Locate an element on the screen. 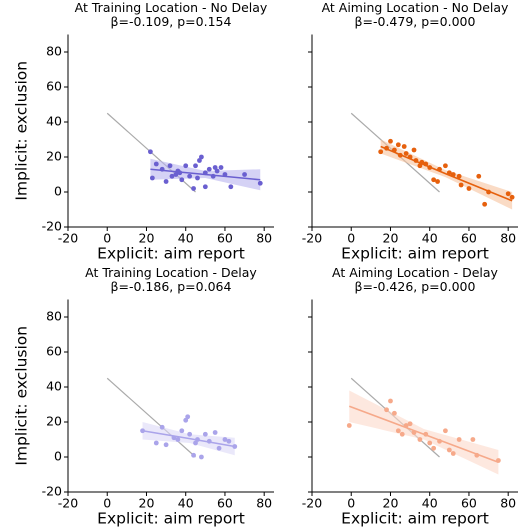 This screenshot has width=529, height=527. fit-line is located at coordinates (188, 438).